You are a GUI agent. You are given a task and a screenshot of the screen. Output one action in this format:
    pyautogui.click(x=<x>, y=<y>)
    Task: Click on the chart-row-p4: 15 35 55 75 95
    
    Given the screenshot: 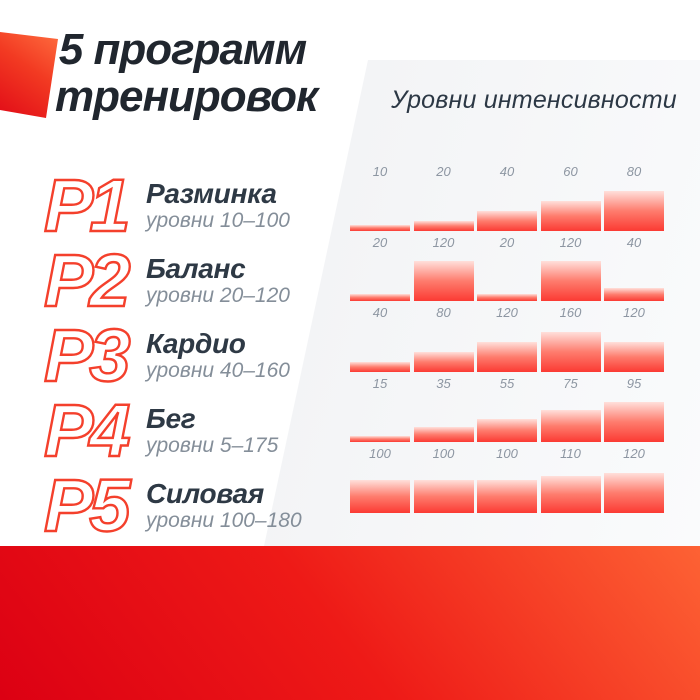 What is the action you would take?
    pyautogui.click(x=507, y=407)
    